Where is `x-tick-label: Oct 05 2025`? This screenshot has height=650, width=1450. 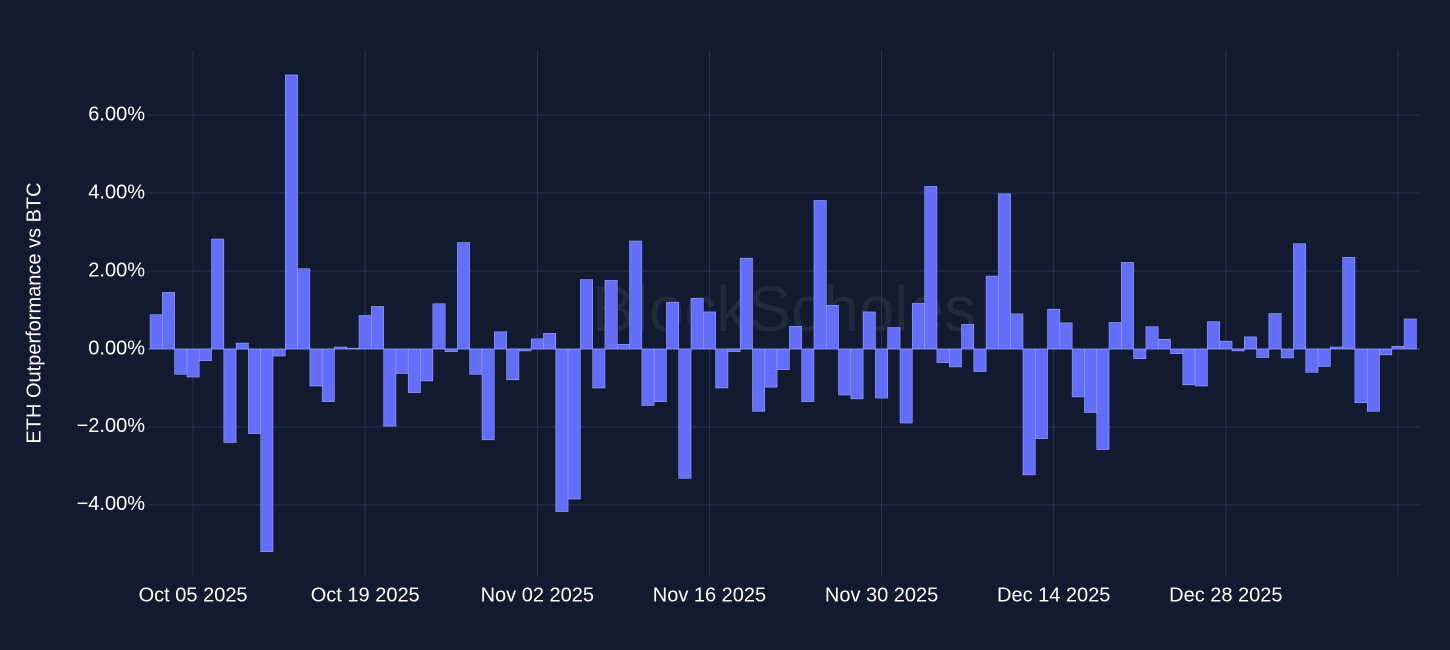 x-tick-label: Oct 05 2025 is located at coordinates (193, 595).